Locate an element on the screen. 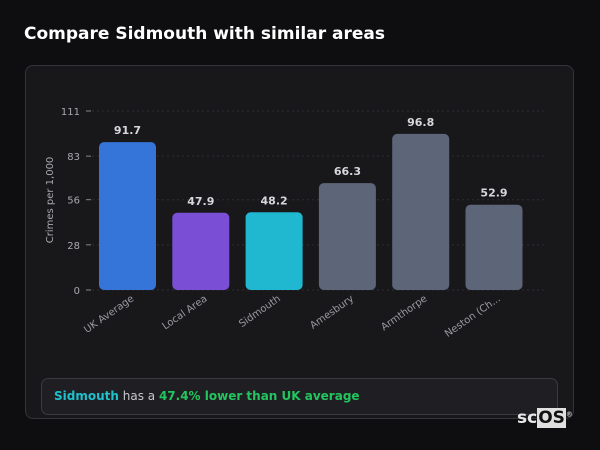  bar-value-label: 96.8 is located at coordinates (420, 122).